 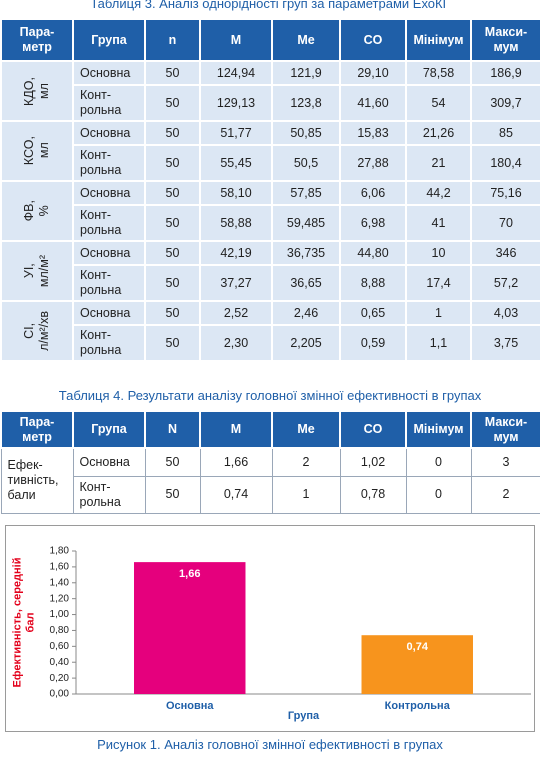 I want to click on value-cell: 78,58, so click(x=438, y=73).